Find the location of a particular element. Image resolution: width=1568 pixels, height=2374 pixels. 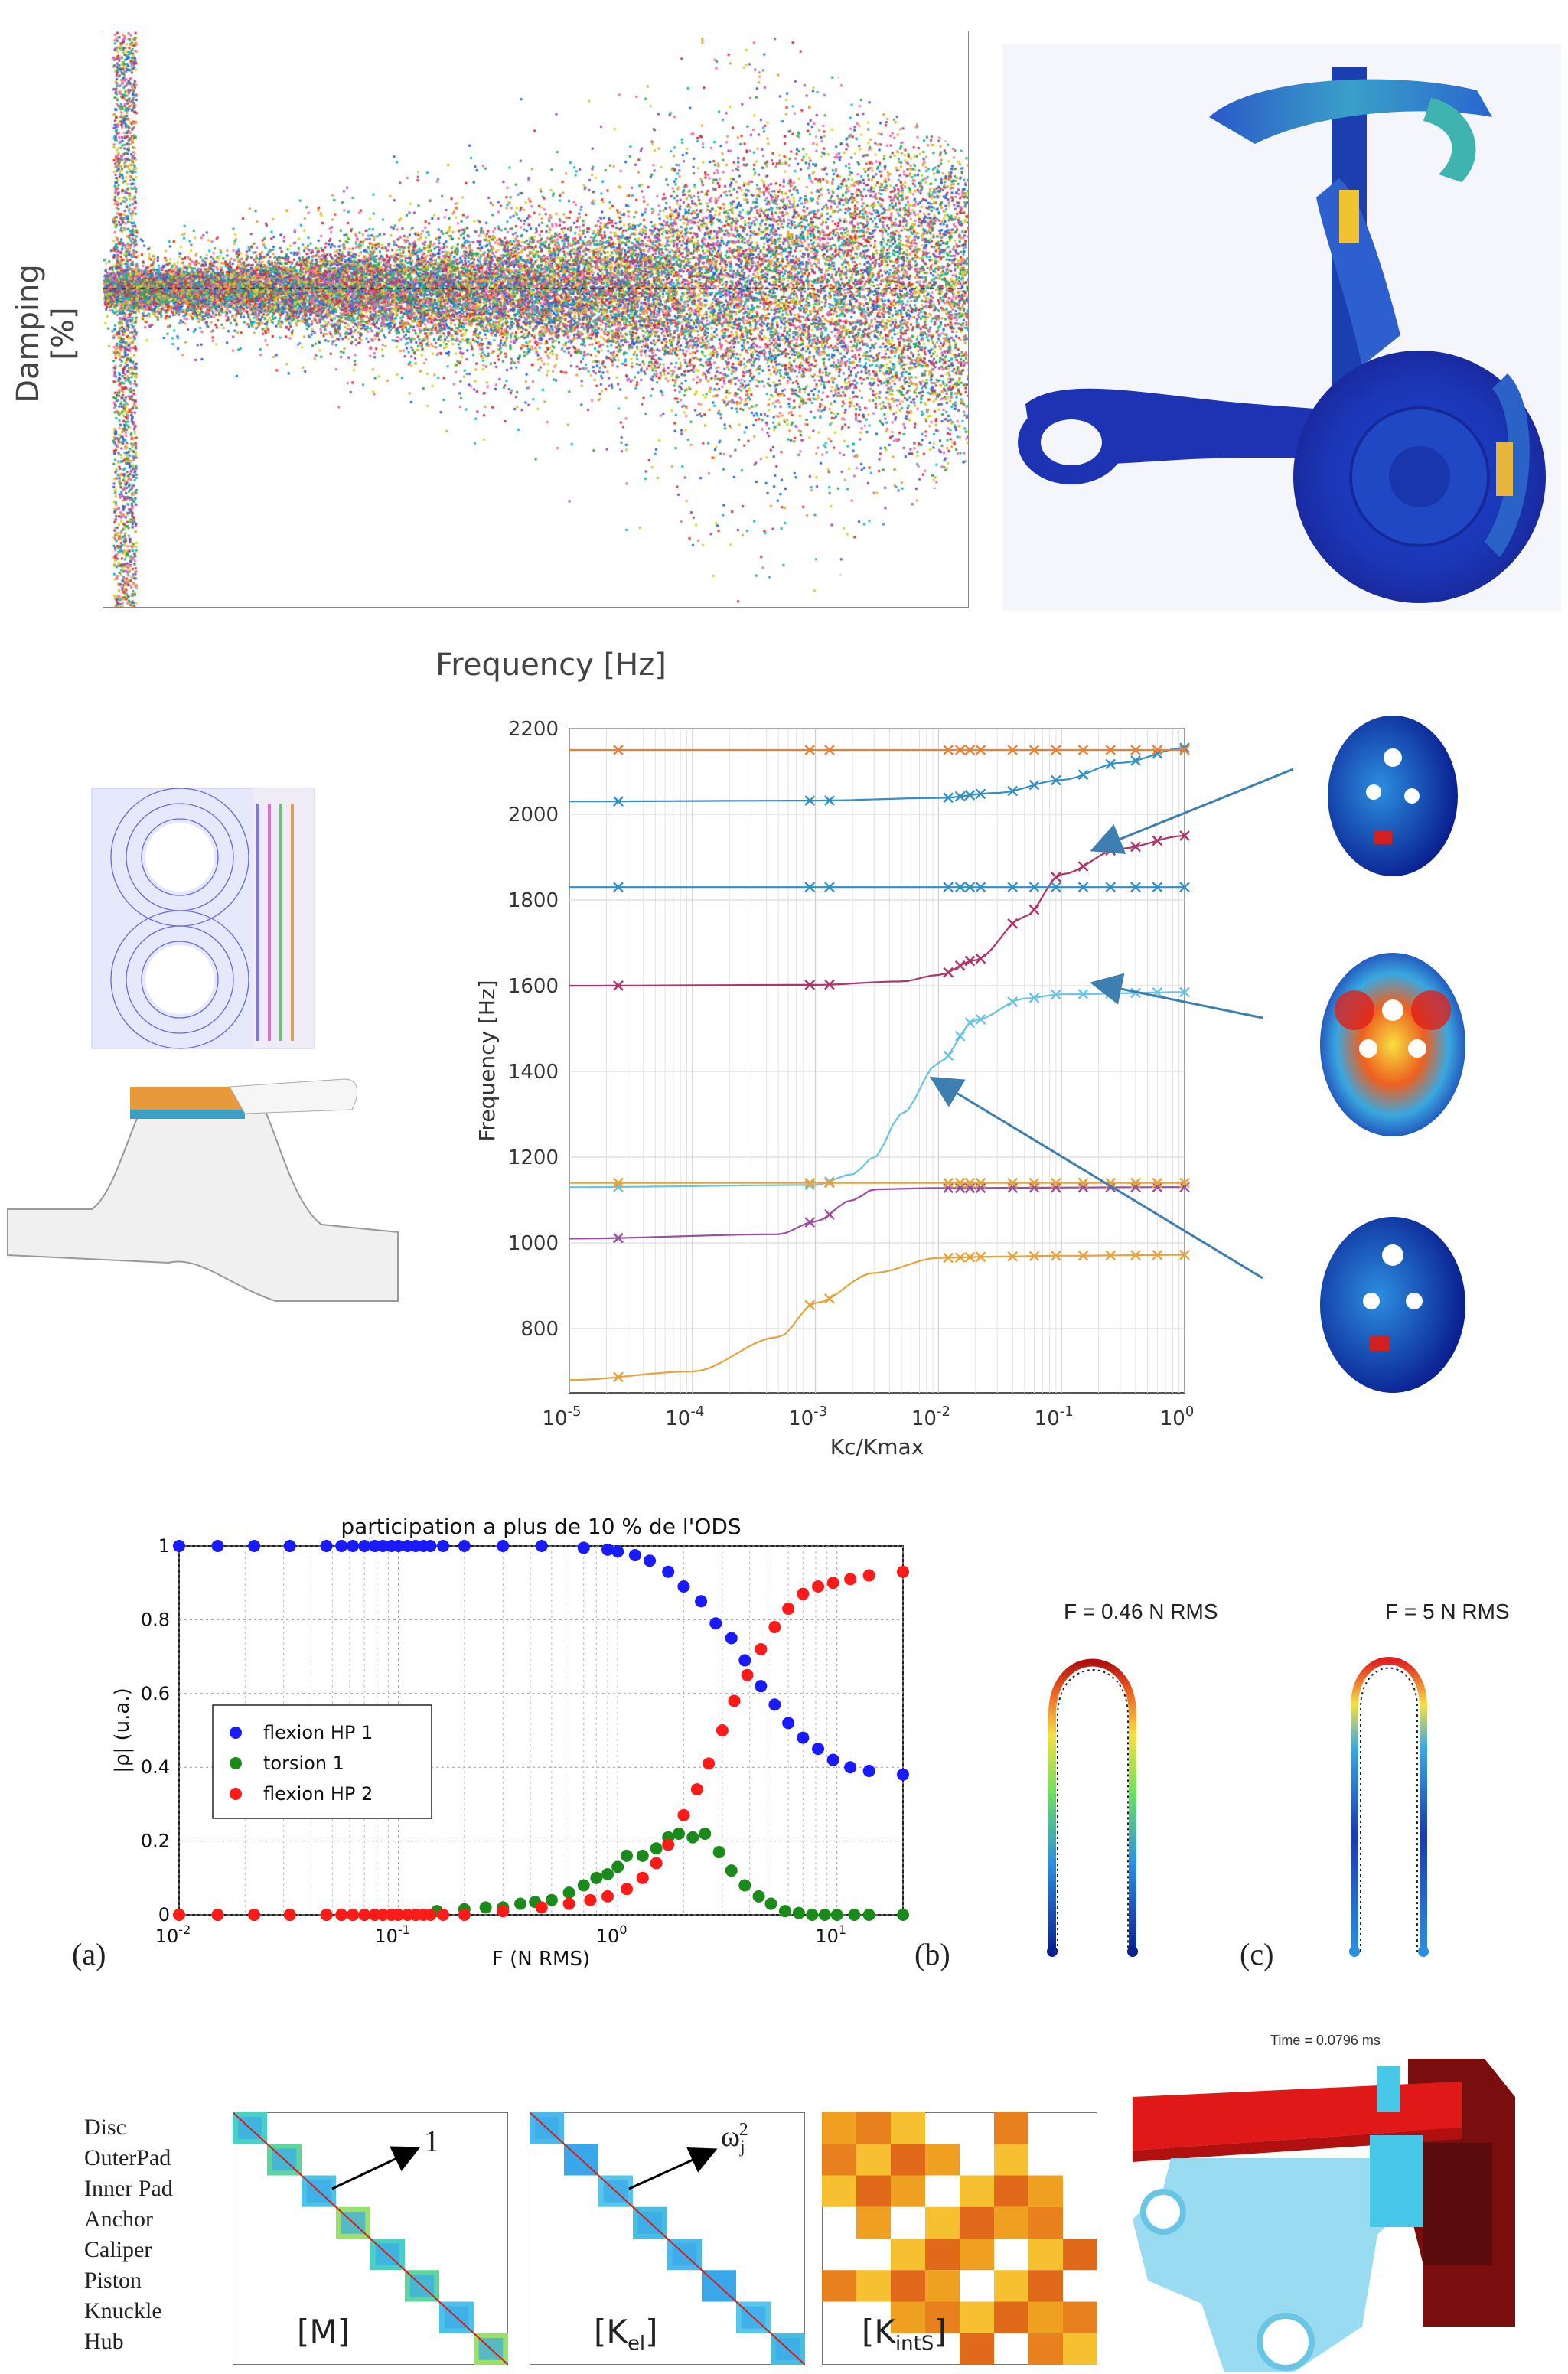

matrix-kints-label-sub: intS is located at coordinates (914, 2344).